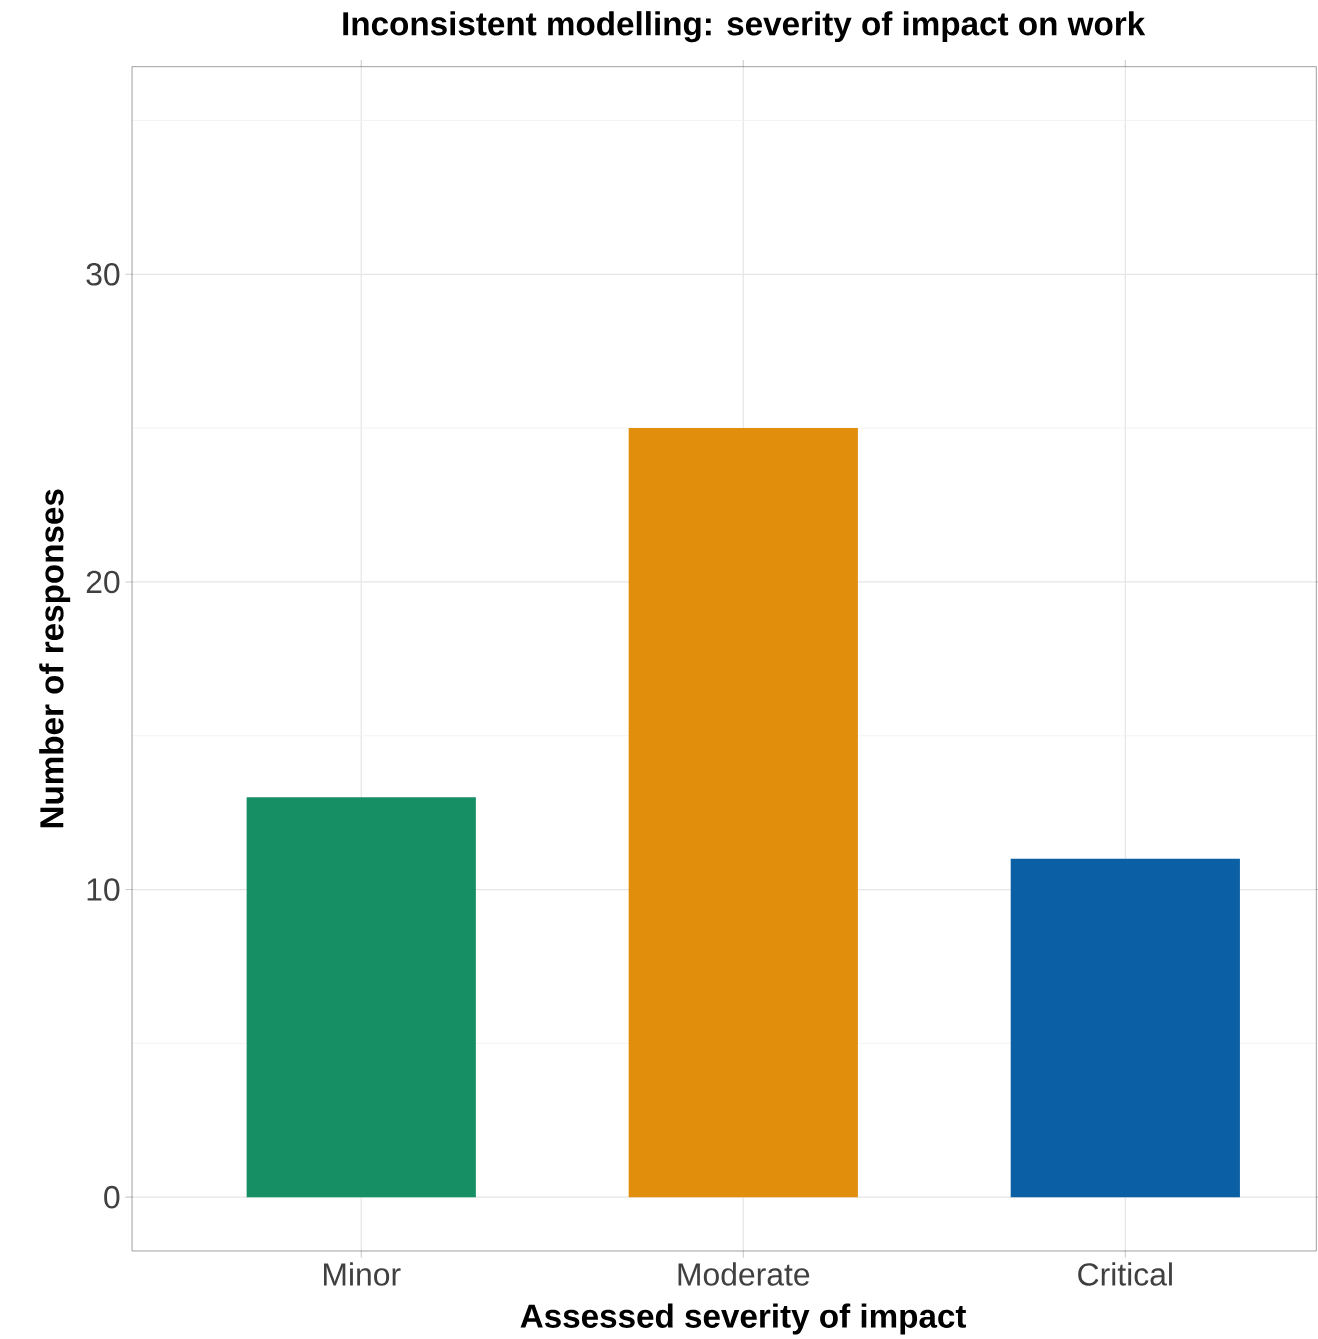  I want to click on chart-title: Inconsistent modelling: severity of impact on work, so click(744, 27).